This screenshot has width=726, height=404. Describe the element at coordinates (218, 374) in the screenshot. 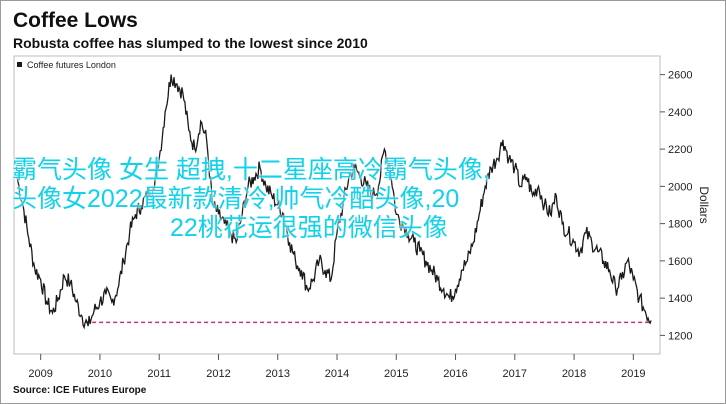

I see `x-tick-label: 2012` at that location.